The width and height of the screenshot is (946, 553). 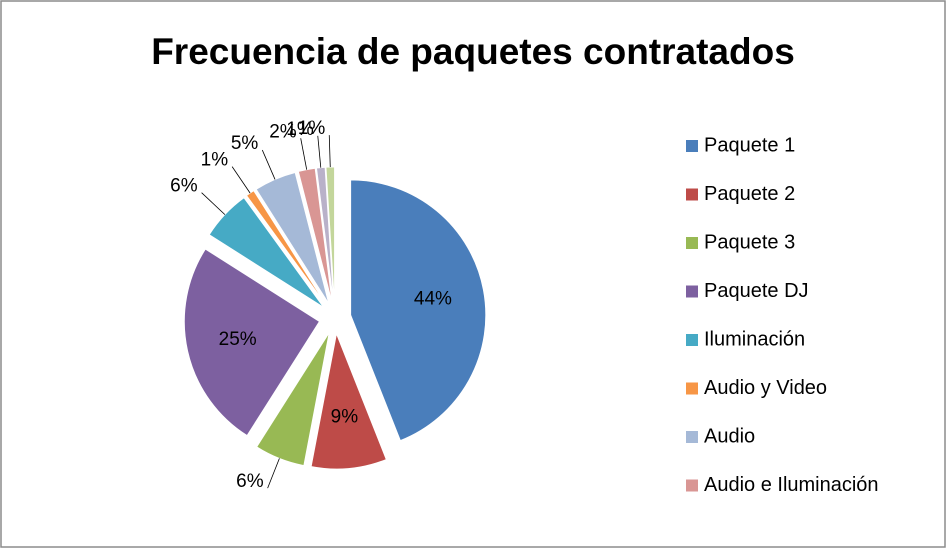 What do you see at coordinates (245, 143) in the screenshot?
I see `value-label: 5%` at bounding box center [245, 143].